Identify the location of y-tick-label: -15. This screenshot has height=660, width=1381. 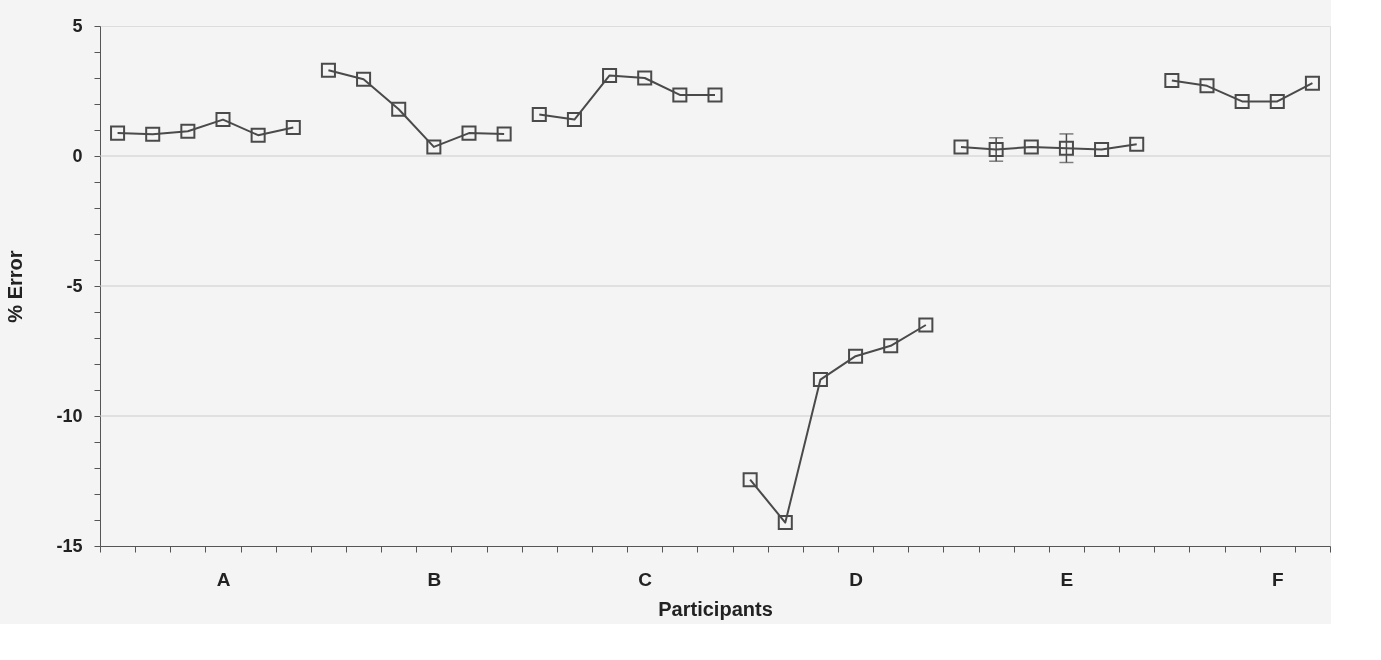
(69, 545).